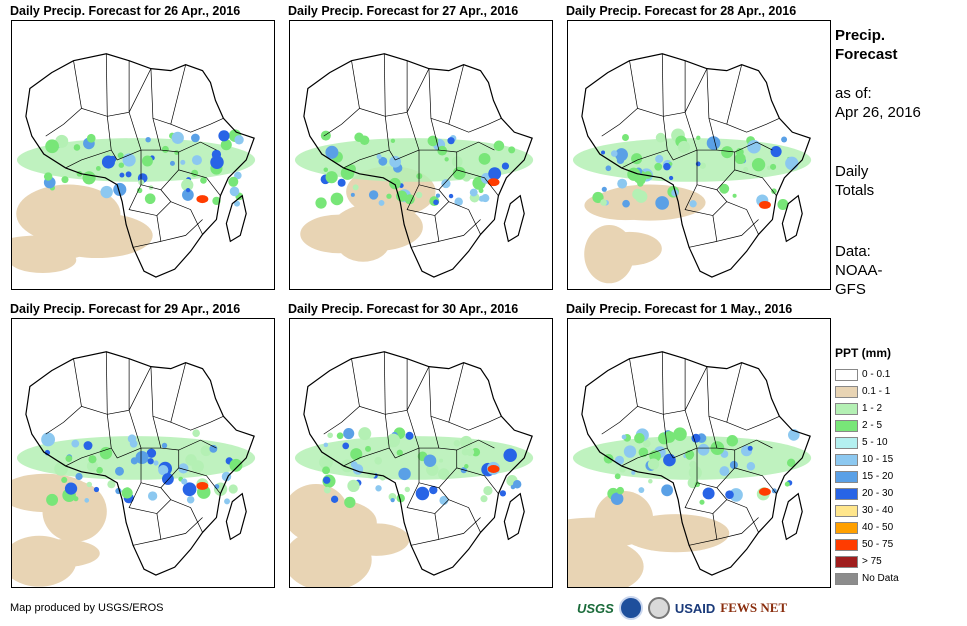 The height and width of the screenshot is (626, 967). I want to click on title-line-2: Forecast, so click(866, 54).